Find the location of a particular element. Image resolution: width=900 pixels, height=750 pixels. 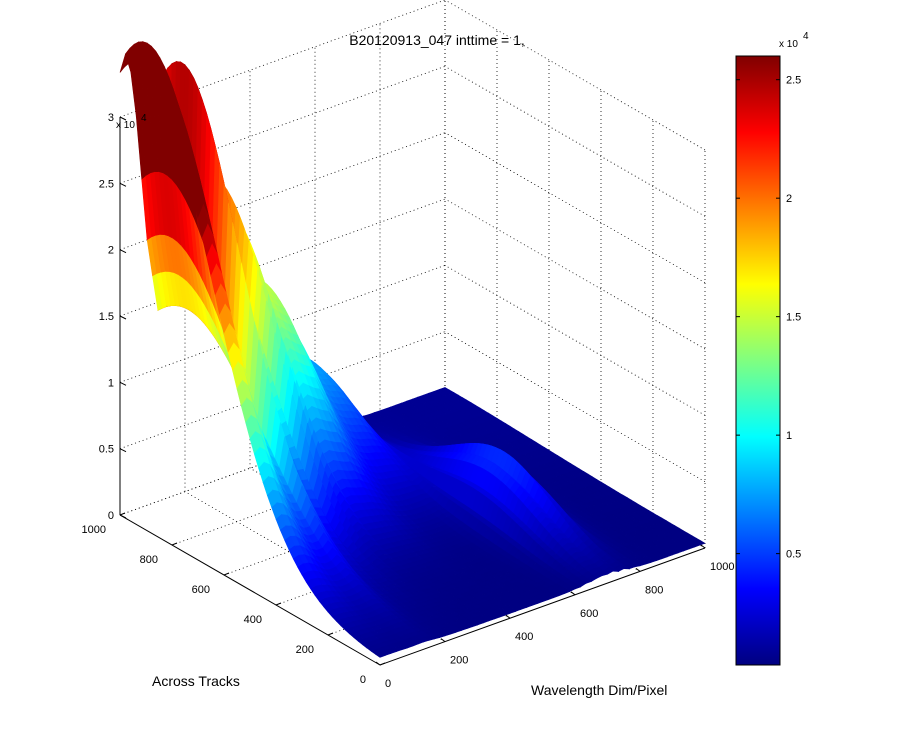

z-tick-label: 1 is located at coordinates (111, 383).